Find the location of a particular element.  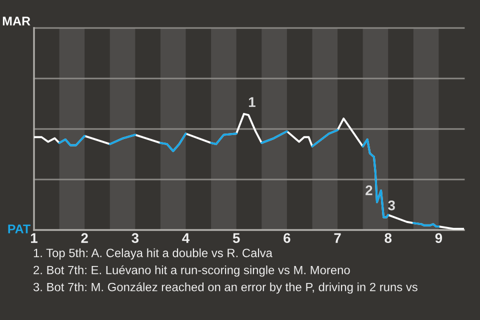

annotation: 3 is located at coordinates (391, 205).